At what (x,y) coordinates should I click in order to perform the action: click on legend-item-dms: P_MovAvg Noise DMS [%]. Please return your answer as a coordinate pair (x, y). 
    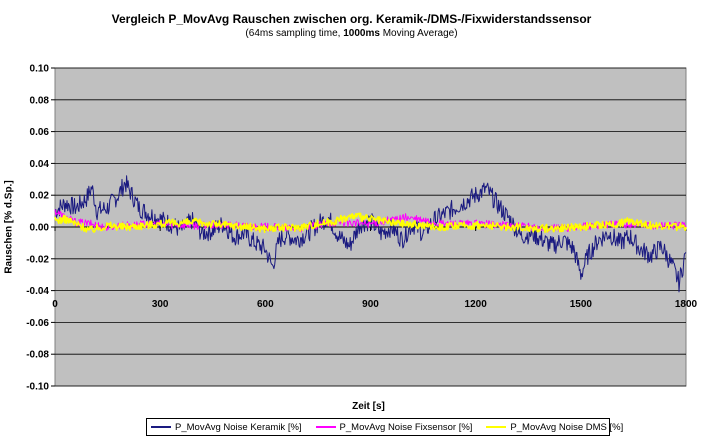
    Looking at the image, I should click on (554, 427).